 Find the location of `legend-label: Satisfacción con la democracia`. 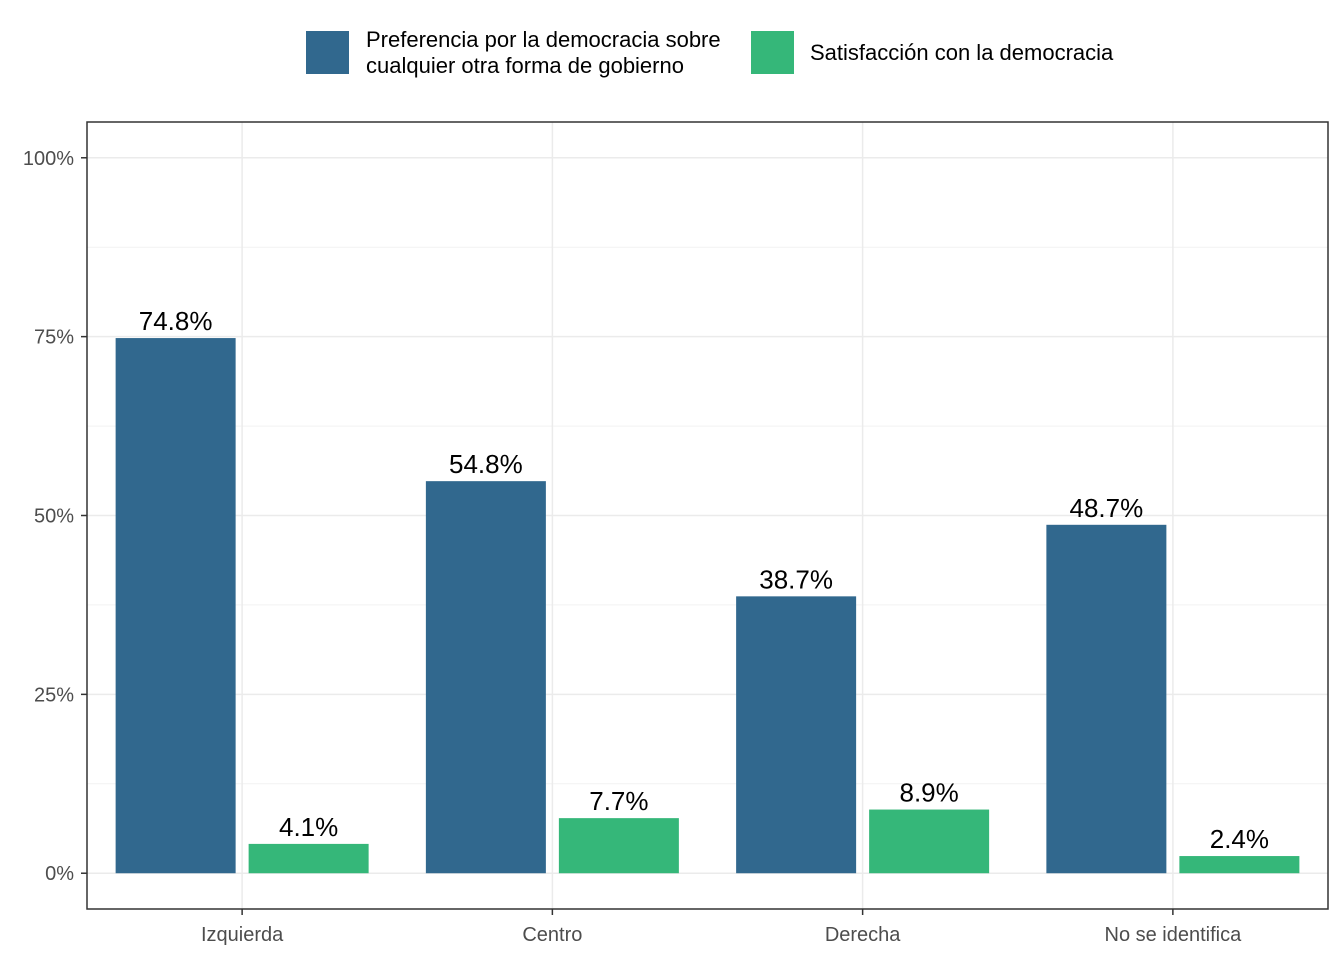

legend-label: Satisfacción con la democracia is located at coordinates (962, 52).